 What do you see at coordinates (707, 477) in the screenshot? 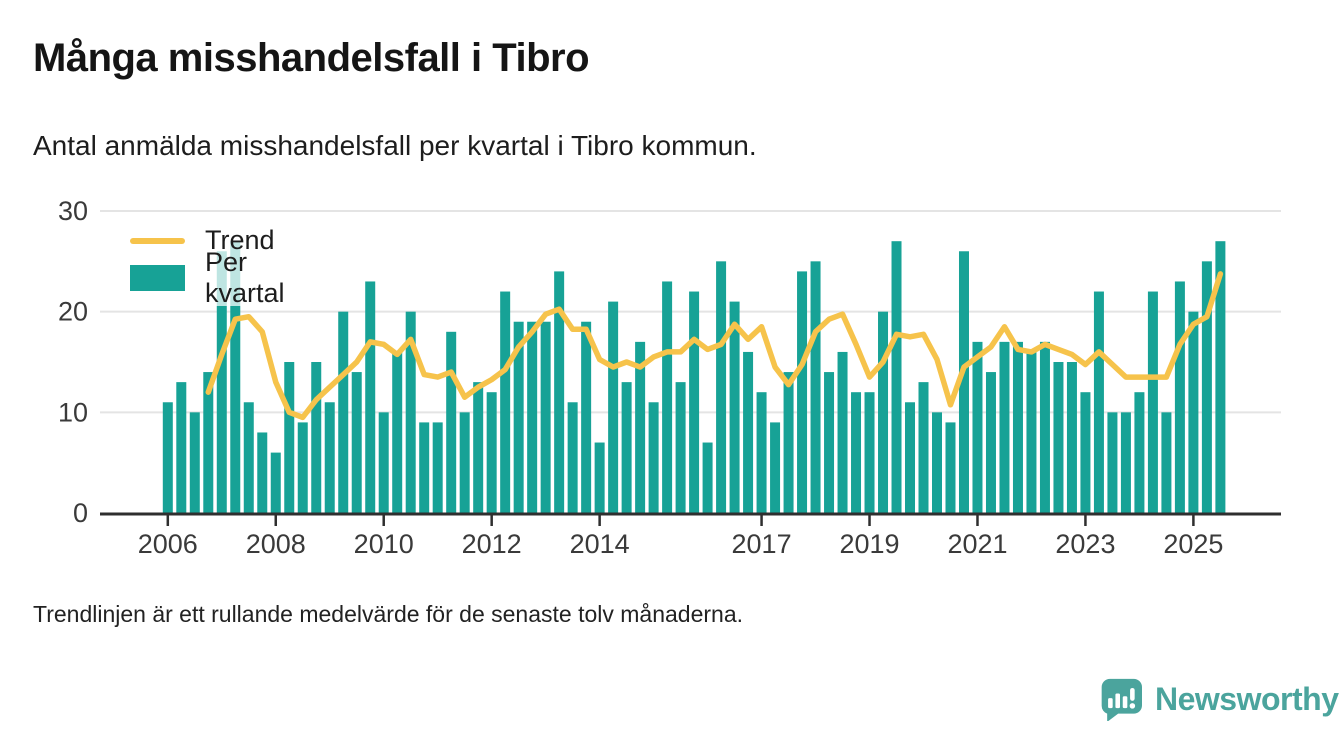
I see `bar-2016-Q1` at bounding box center [707, 477].